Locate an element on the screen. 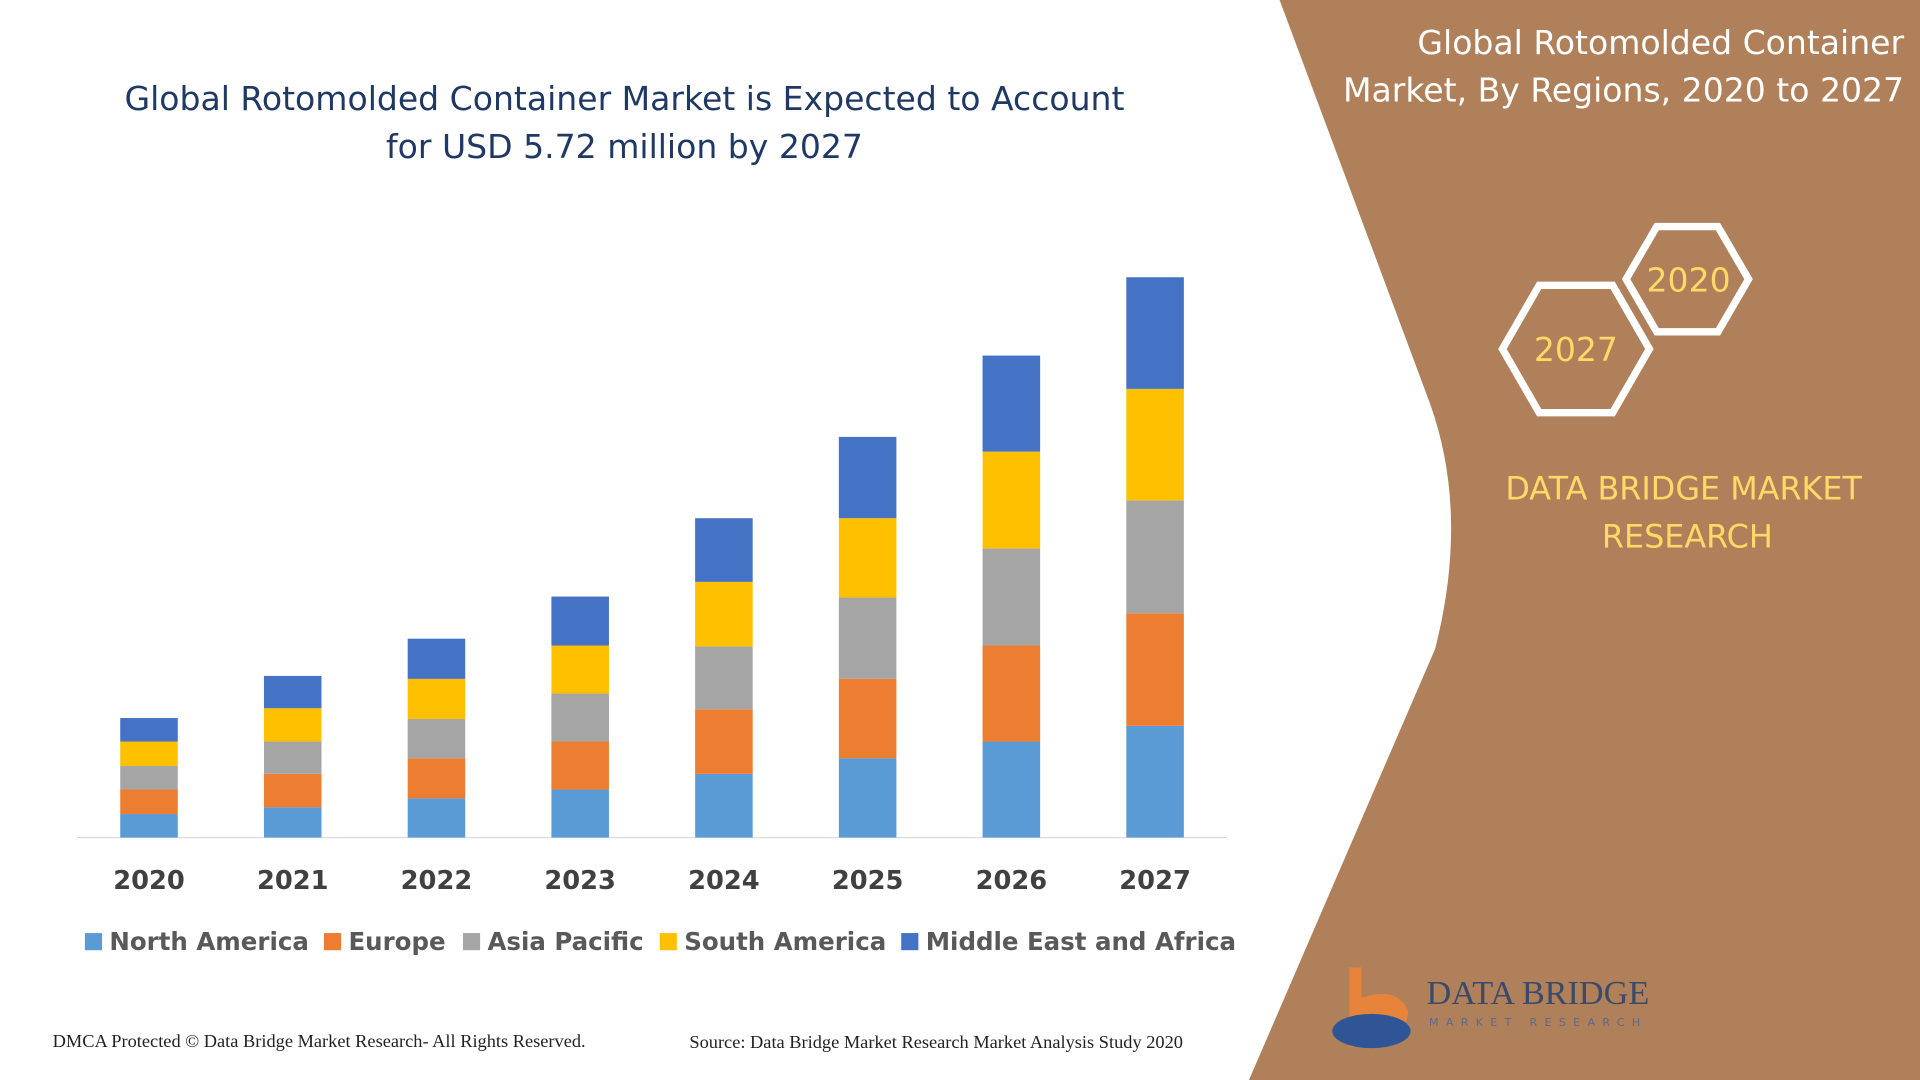  legend-label: North America is located at coordinates (208, 941).